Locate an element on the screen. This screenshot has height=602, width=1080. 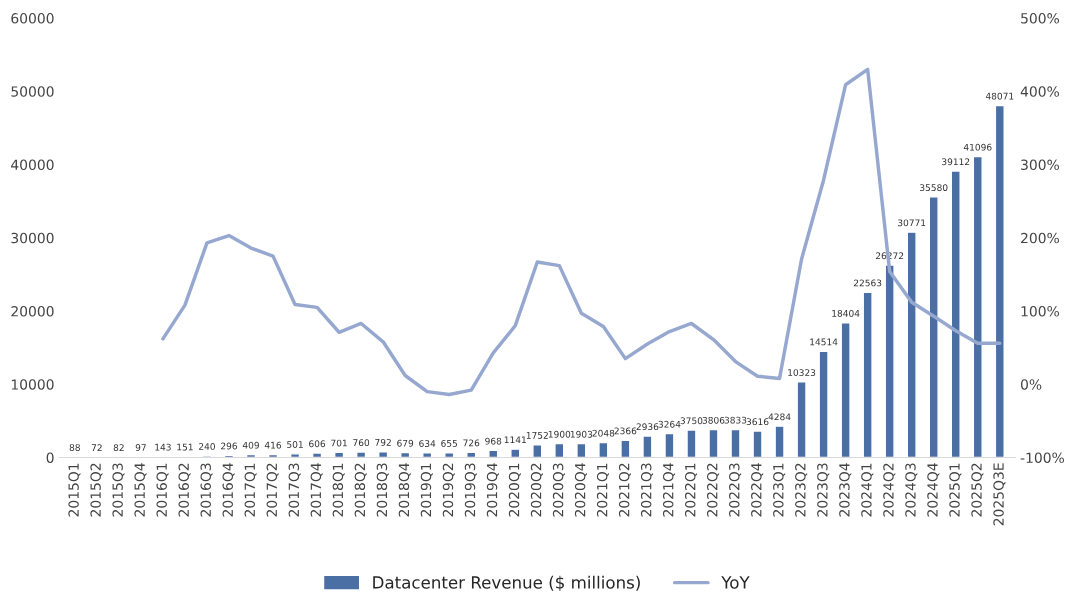
x-tick-label: 2019Q1 is located at coordinates (426, 490).